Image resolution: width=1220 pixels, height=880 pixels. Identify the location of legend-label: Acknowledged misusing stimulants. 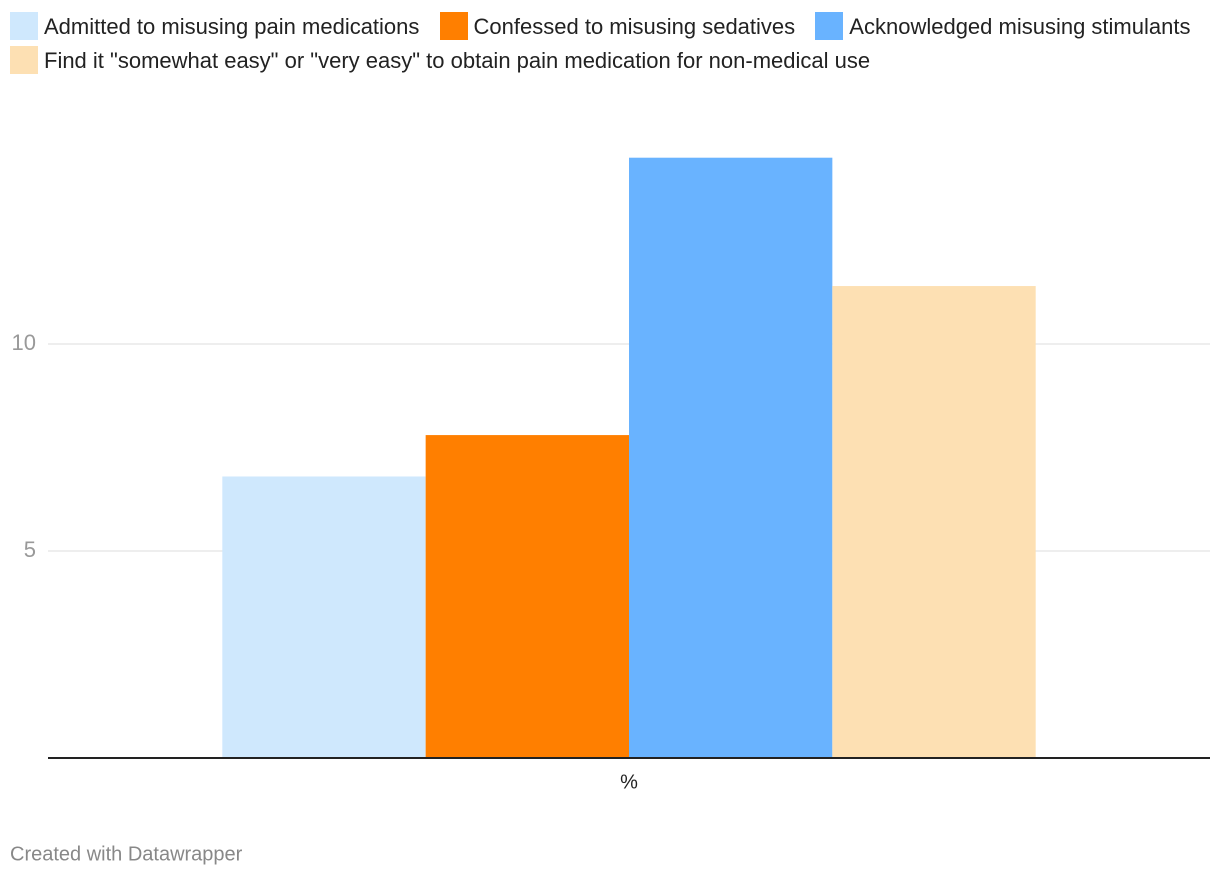
(1020, 26).